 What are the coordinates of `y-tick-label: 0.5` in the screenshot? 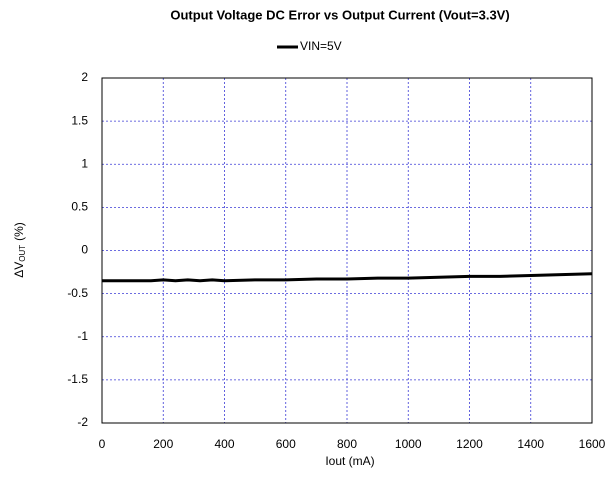 It's located at (79, 207).